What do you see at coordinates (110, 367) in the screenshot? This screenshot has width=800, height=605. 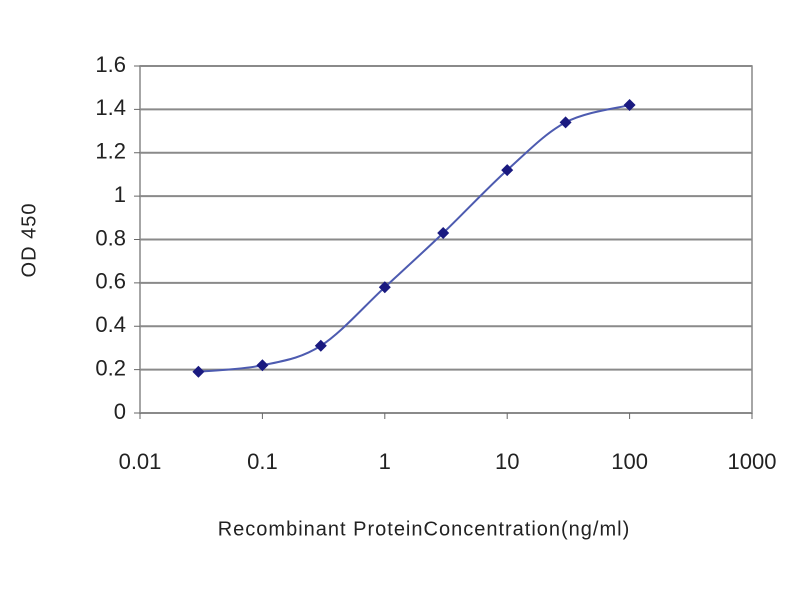 I see `y-tick-label: 0.2` at bounding box center [110, 367].